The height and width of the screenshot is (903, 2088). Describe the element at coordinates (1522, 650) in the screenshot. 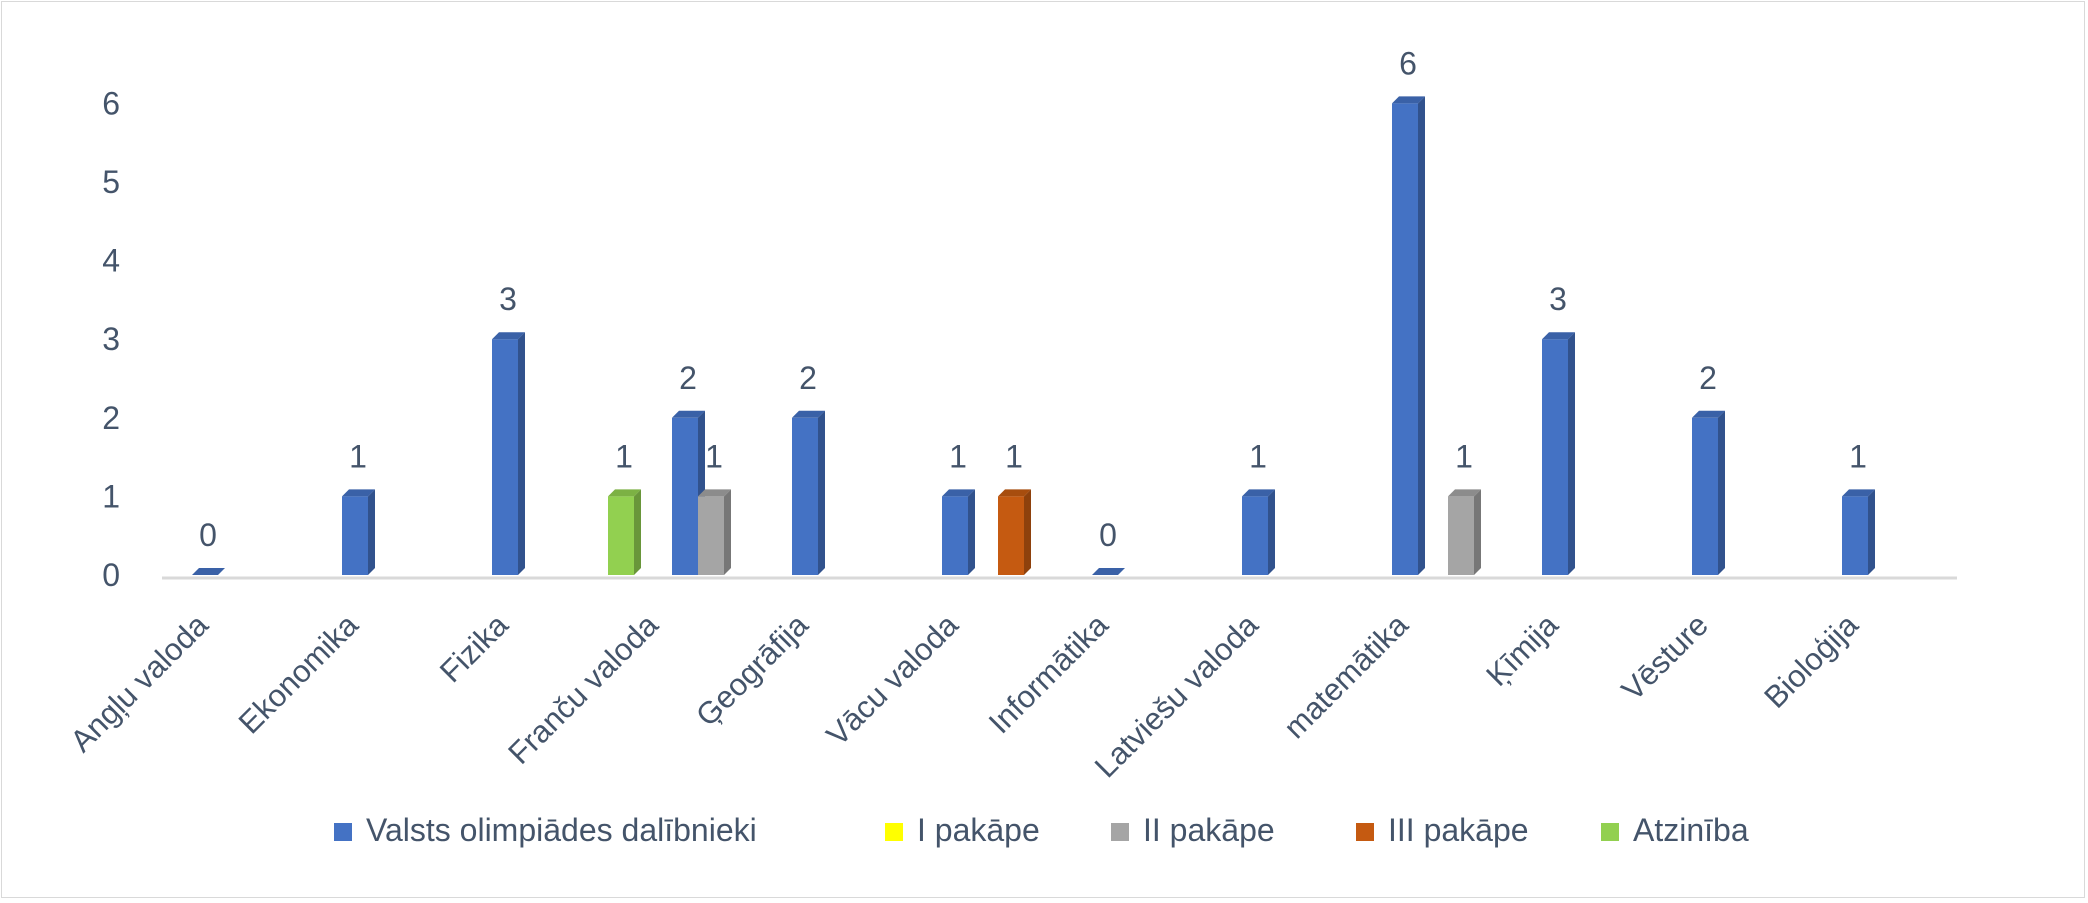

I see `x-tick-label: Ķīmija` at that location.